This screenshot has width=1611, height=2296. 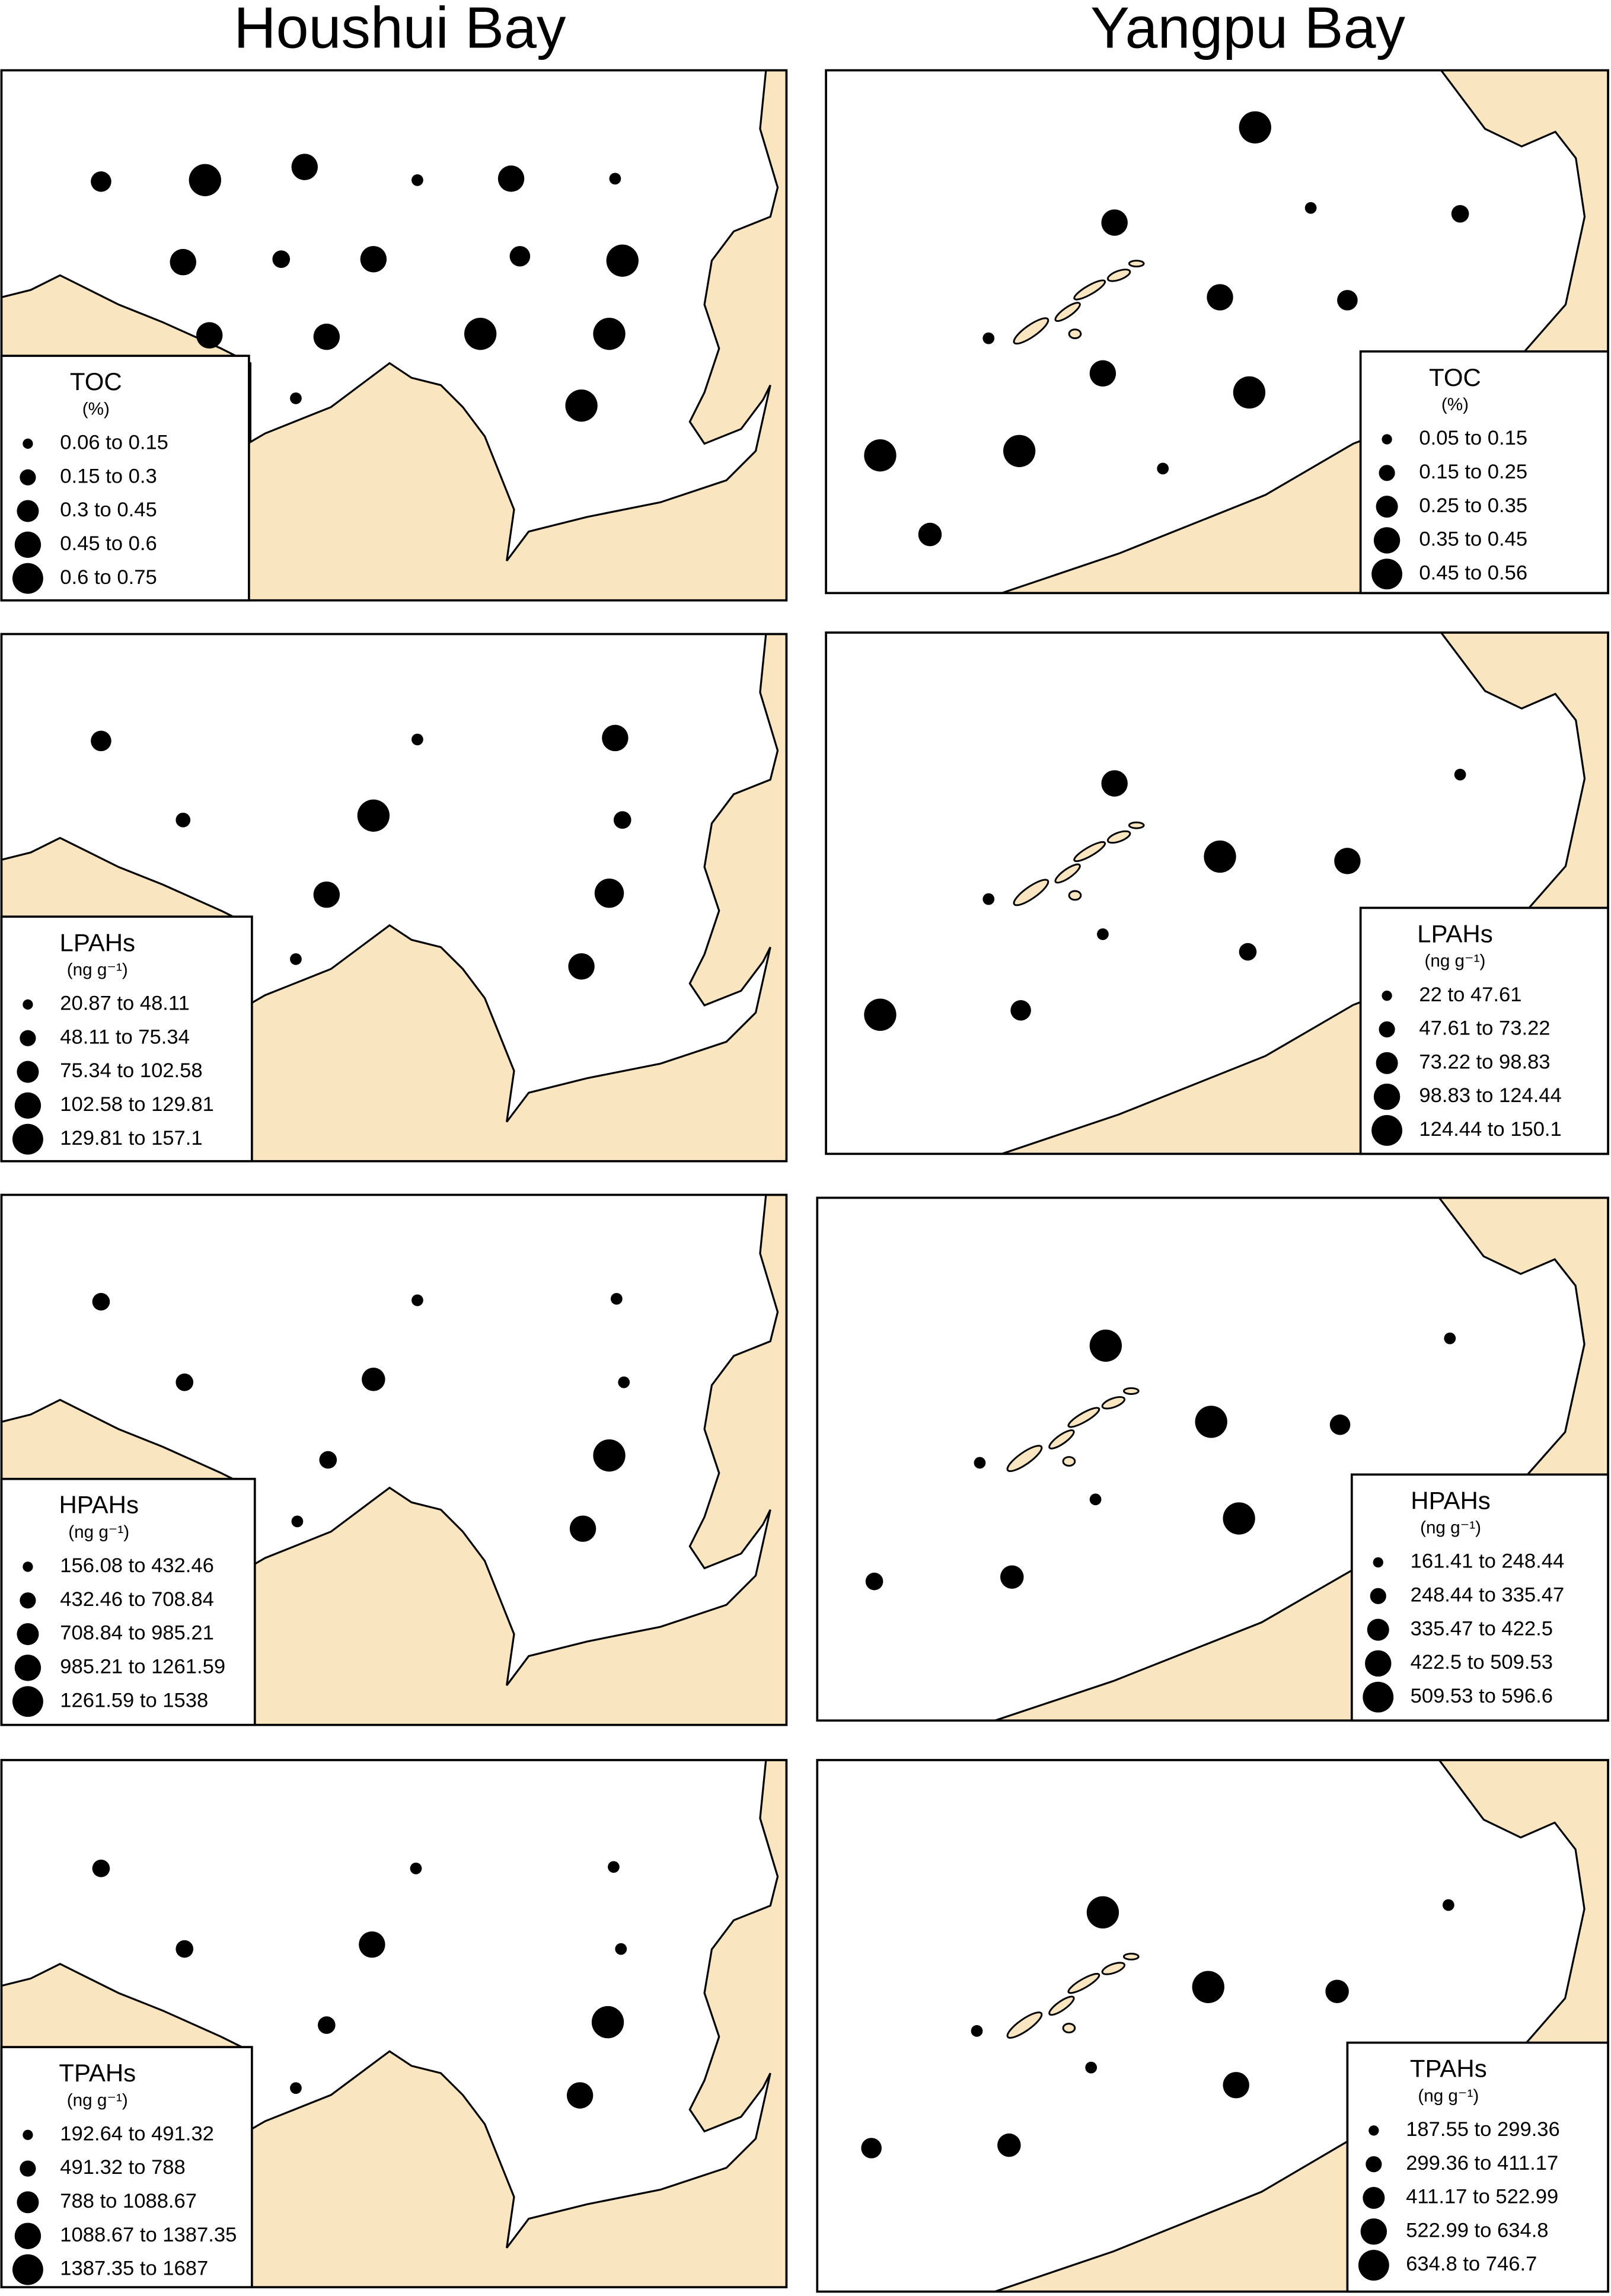 What do you see at coordinates (134, 2268) in the screenshot?
I see `legend-class: 1387.35 to 1687` at bounding box center [134, 2268].